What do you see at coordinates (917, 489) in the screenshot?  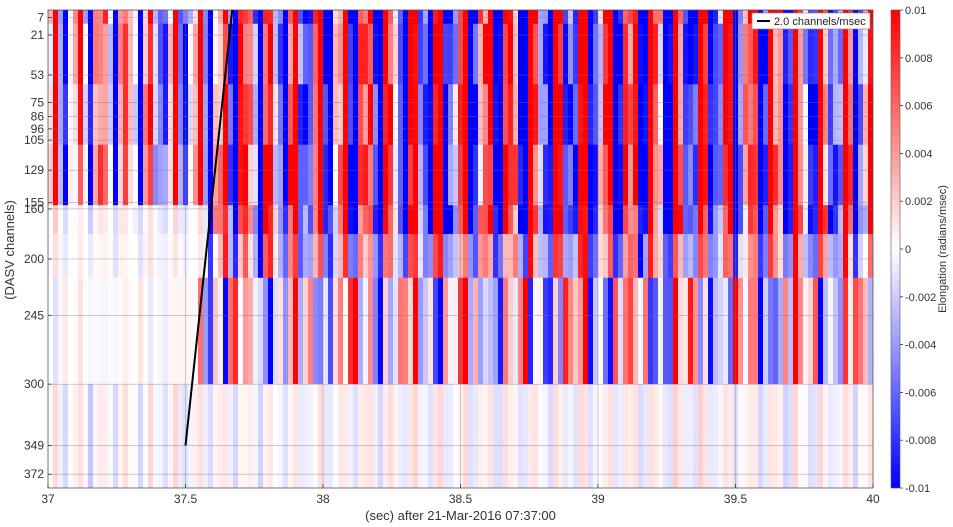 I see `colorbar-tick-label: -0.01` at bounding box center [917, 489].